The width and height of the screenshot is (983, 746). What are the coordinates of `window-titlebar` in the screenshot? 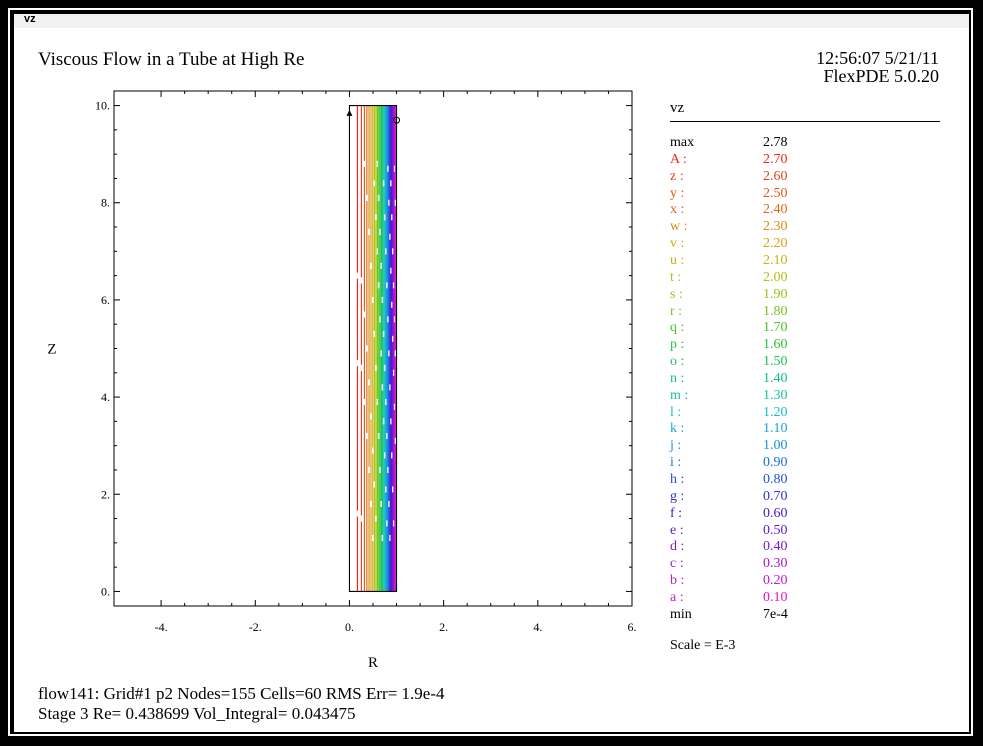 It's located at (491, 21).